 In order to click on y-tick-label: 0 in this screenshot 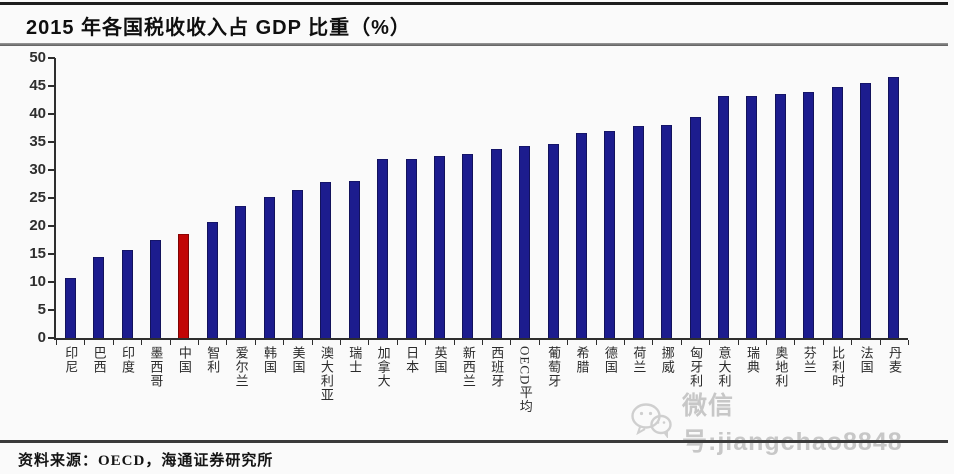, I will do `click(41, 337)`.